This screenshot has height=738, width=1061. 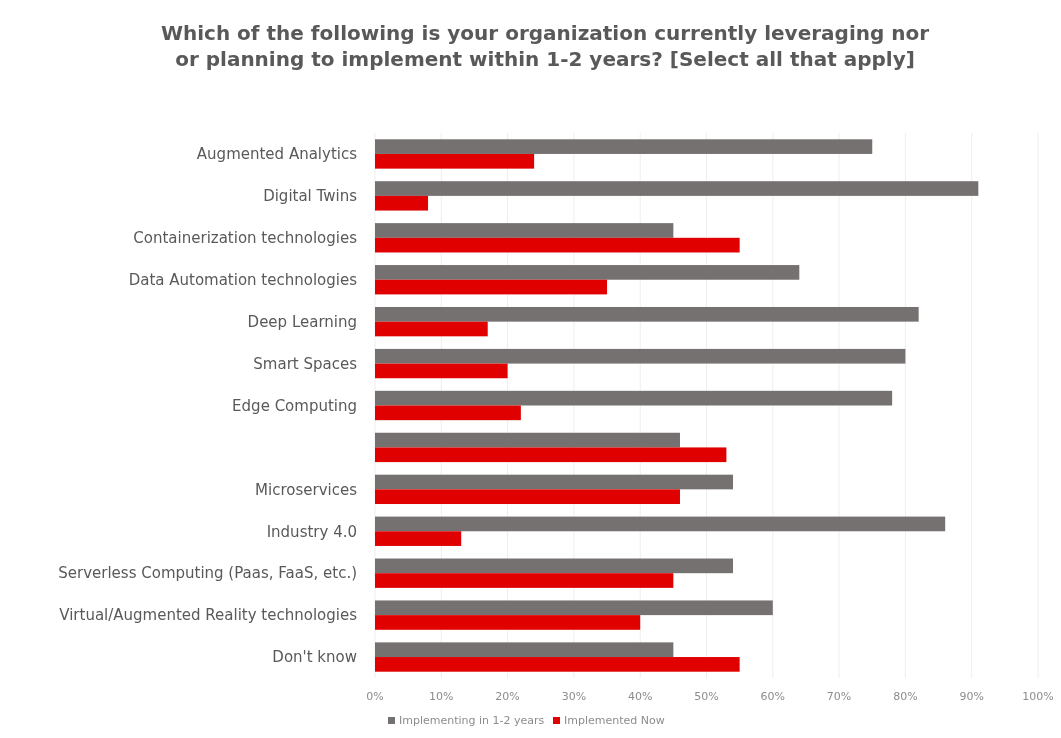 What do you see at coordinates (545, 46) in the screenshot?
I see `chart-title: Which of the following is your organization currently leveraging nor or planning to implement within 1-2 years? [Select all that apply]` at bounding box center [545, 46].